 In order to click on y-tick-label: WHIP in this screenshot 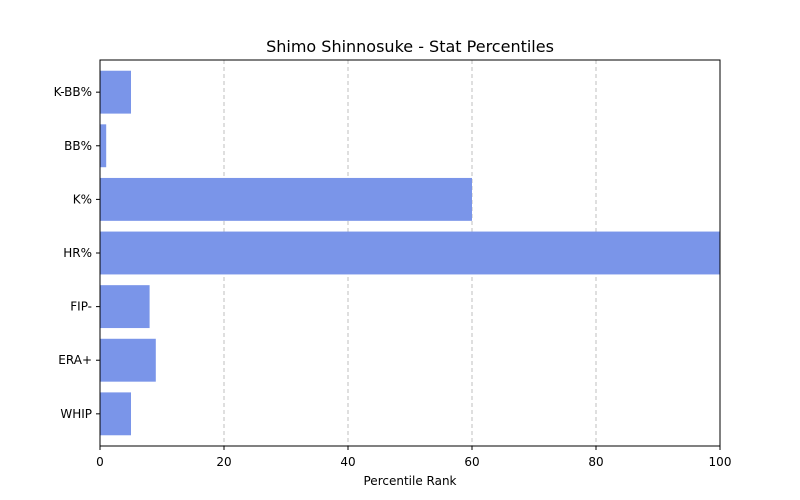, I will do `click(76, 414)`.